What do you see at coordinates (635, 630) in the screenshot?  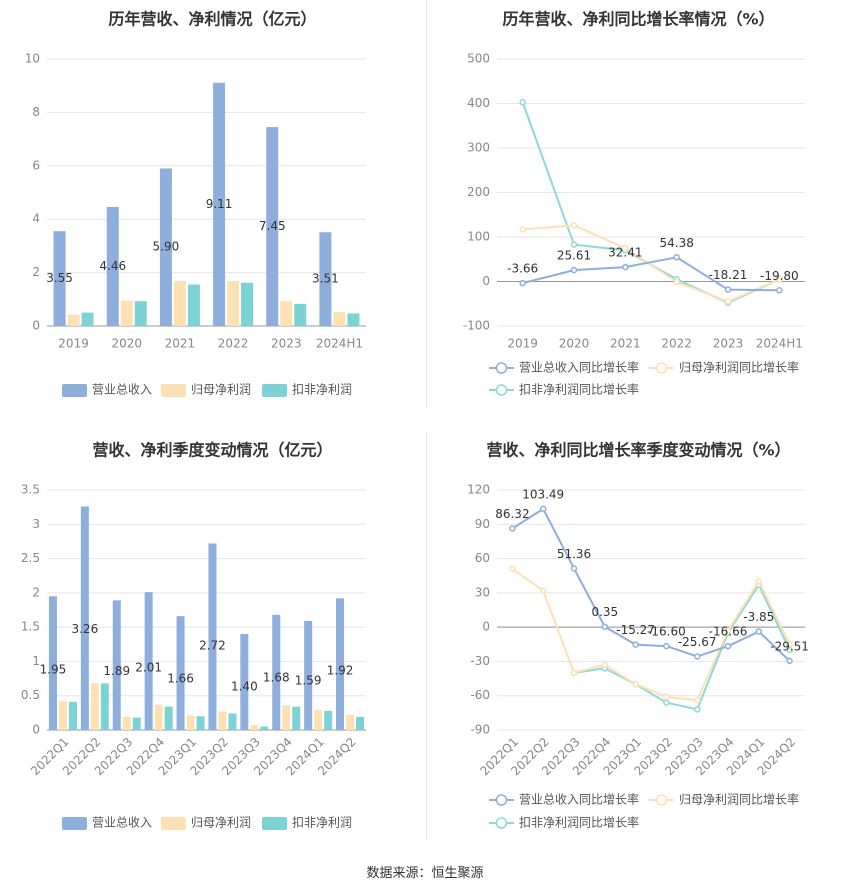 I see `data-label: -15.27` at bounding box center [635, 630].